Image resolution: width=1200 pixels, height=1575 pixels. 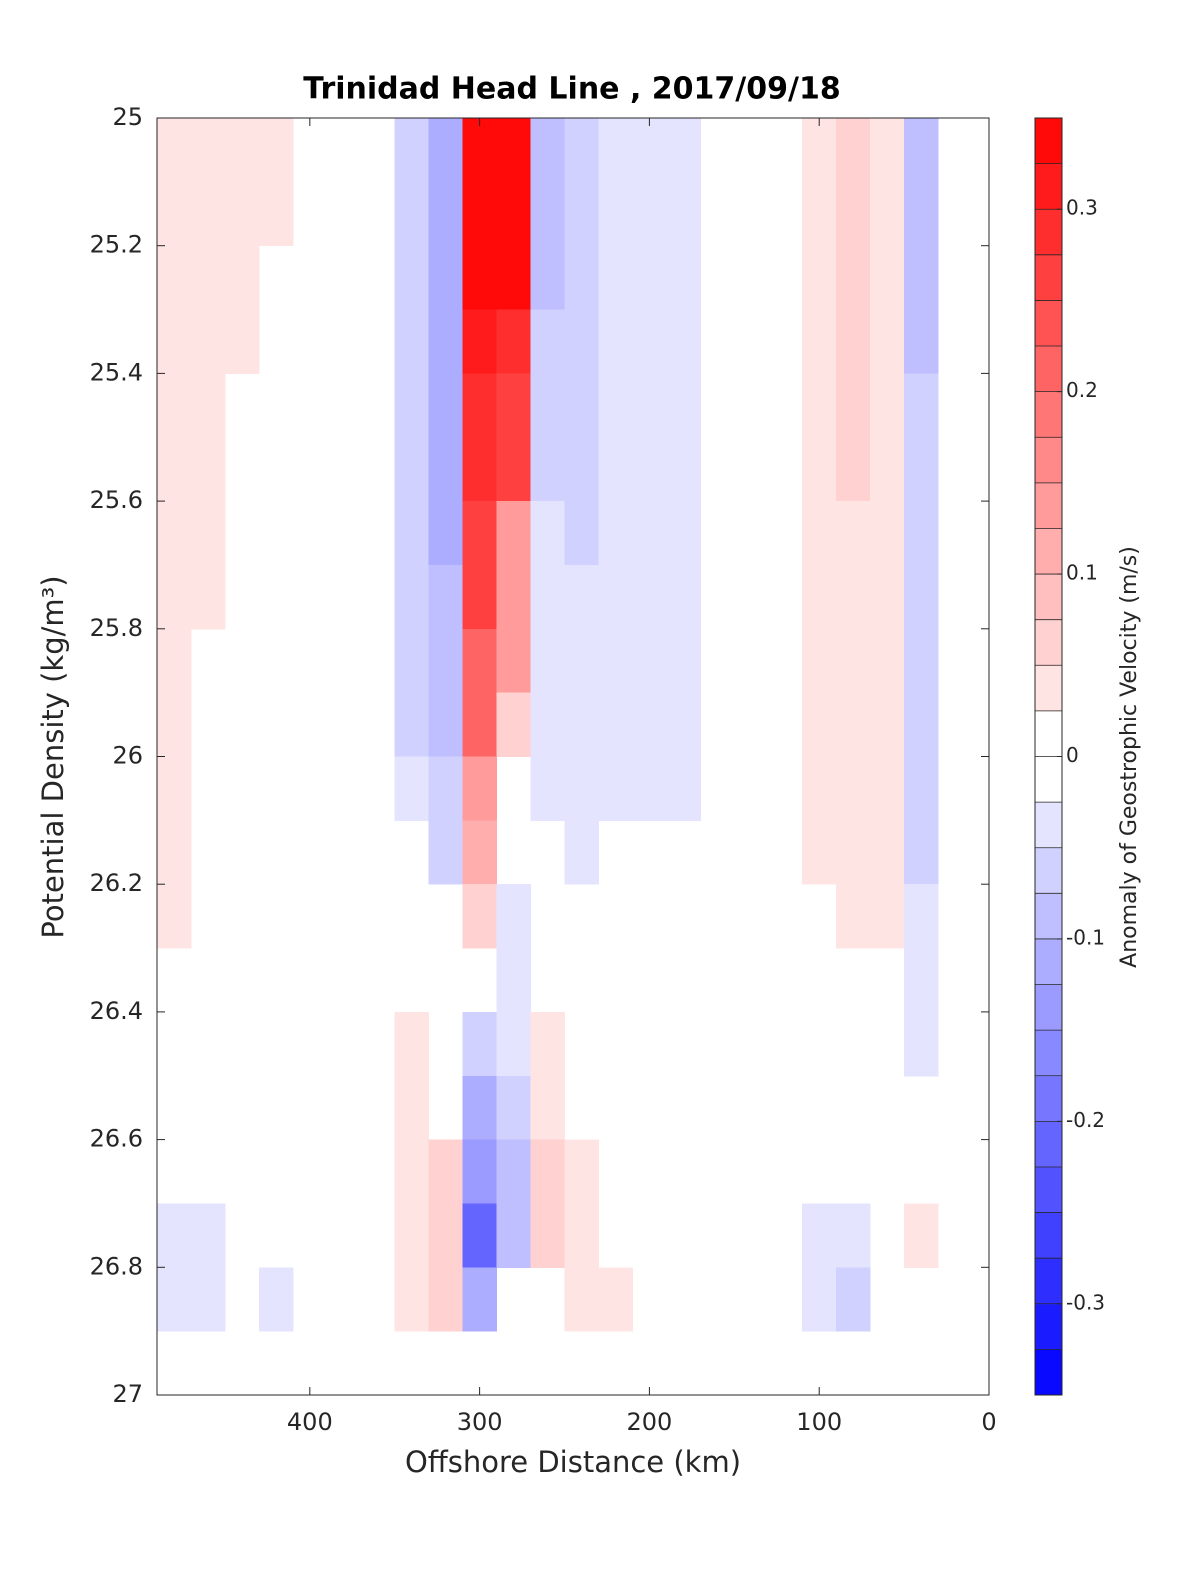 I want to click on x-tick-label: 0, so click(x=988, y=1422).